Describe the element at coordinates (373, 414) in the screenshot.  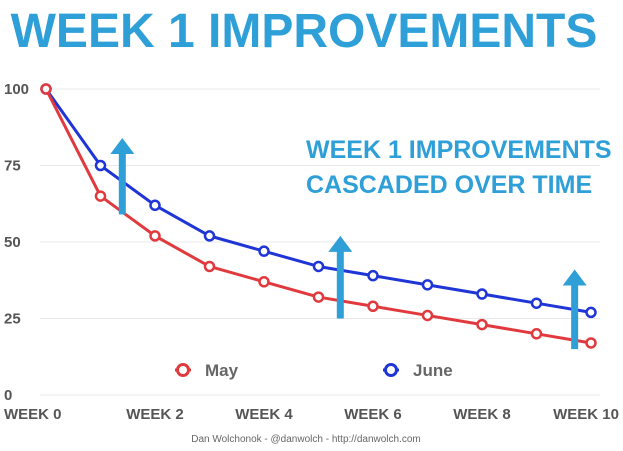
I see `x-tick-label: WEEK 6` at that location.